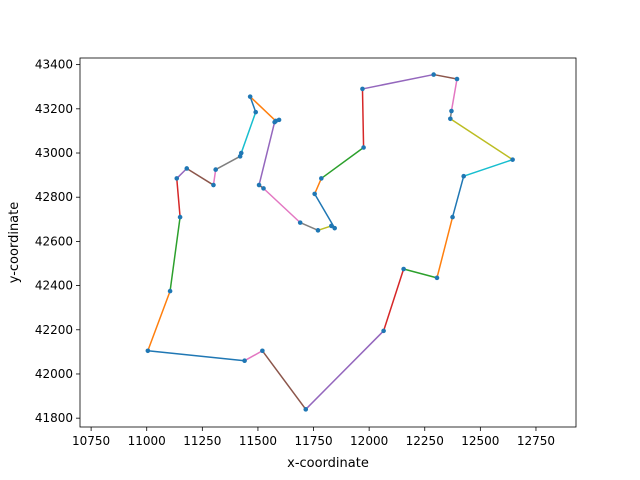 The height and width of the screenshot is (480, 640). Describe the element at coordinates (54, 286) in the screenshot. I see `y-tick-label: 42400` at that location.